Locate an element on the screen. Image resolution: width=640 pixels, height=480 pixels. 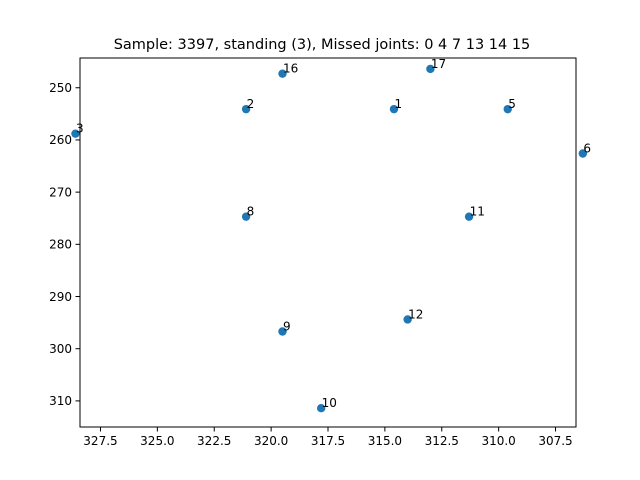
point-label-17: 17 is located at coordinates (438, 64).